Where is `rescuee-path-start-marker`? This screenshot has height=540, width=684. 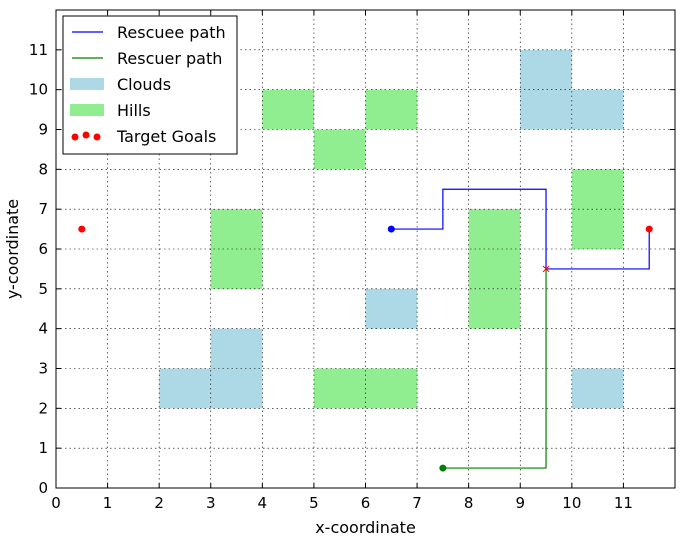 rescuee-path-start-marker is located at coordinates (391, 229).